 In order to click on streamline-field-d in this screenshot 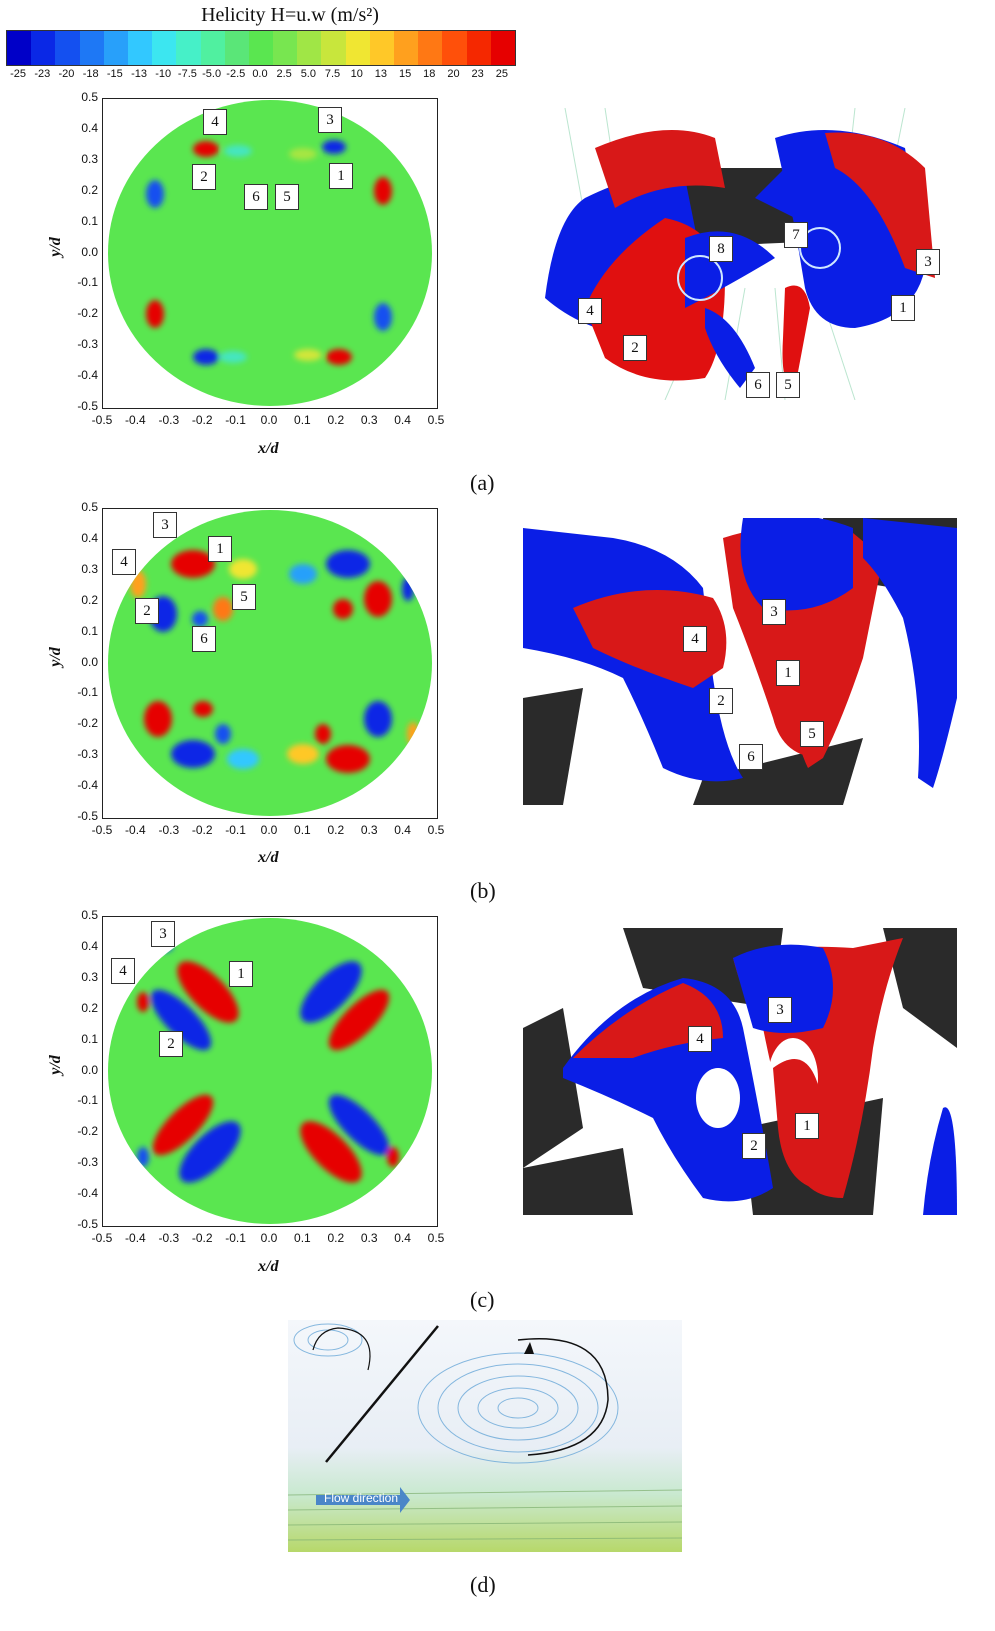, I will do `click(485, 1436)`.